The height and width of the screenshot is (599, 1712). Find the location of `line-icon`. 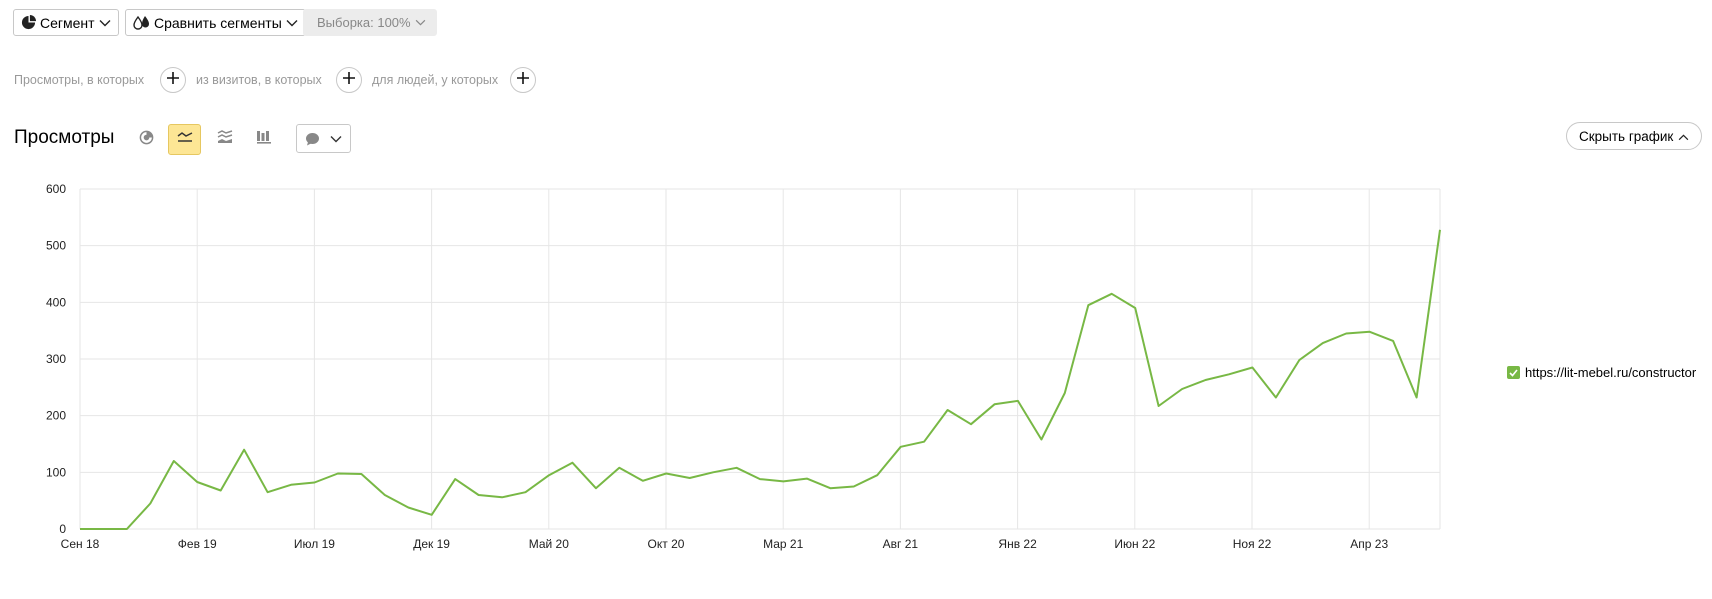

line-icon is located at coordinates (185, 139).